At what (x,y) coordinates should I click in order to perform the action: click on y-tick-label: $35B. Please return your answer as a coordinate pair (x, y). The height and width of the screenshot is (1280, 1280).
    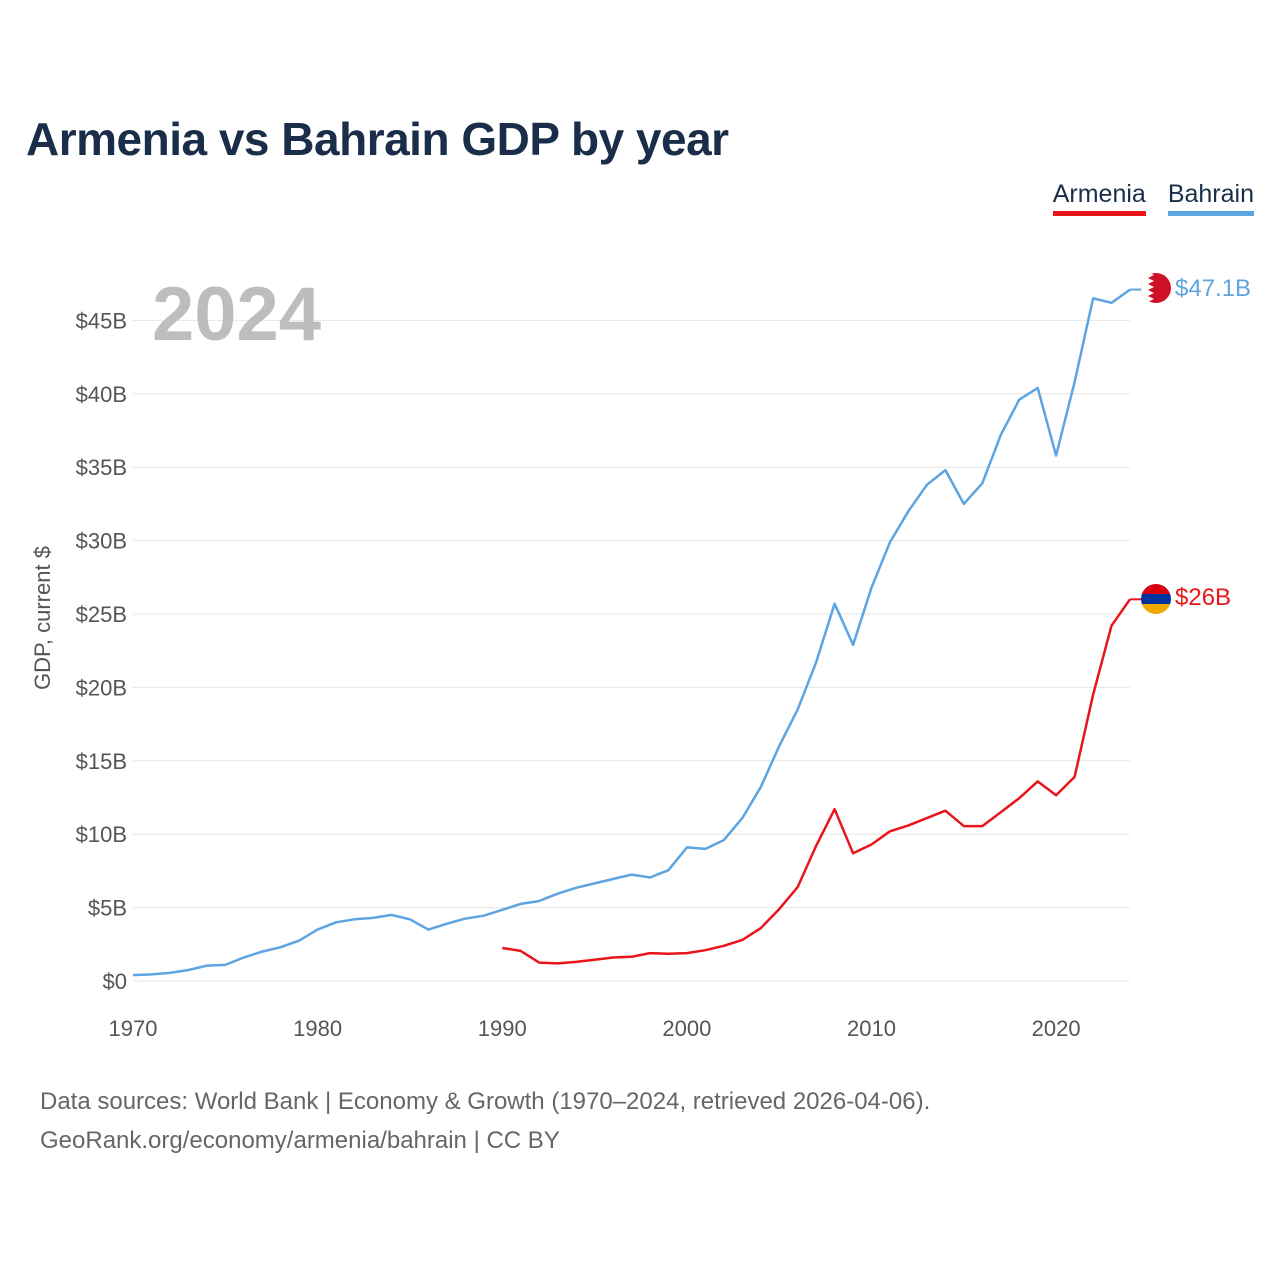
    Looking at the image, I should click on (101, 467).